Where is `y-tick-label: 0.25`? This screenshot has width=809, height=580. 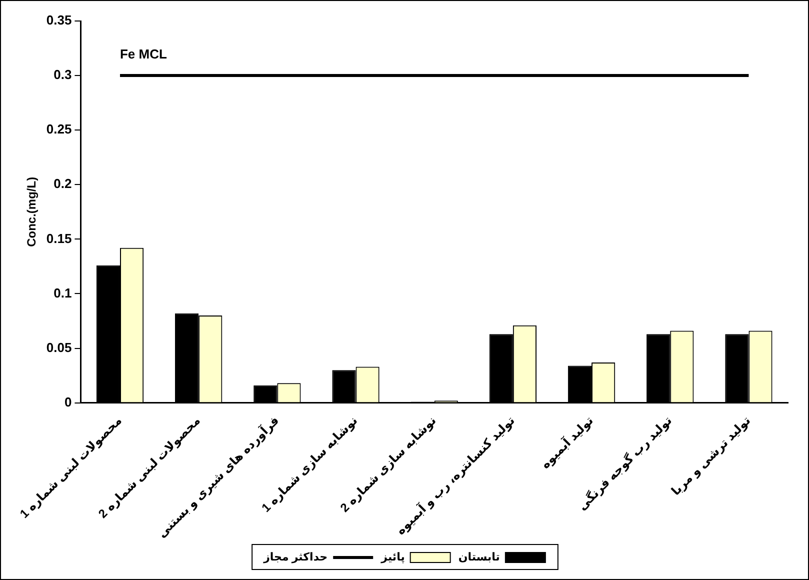
y-tick-label: 0.25 is located at coordinates (59, 129).